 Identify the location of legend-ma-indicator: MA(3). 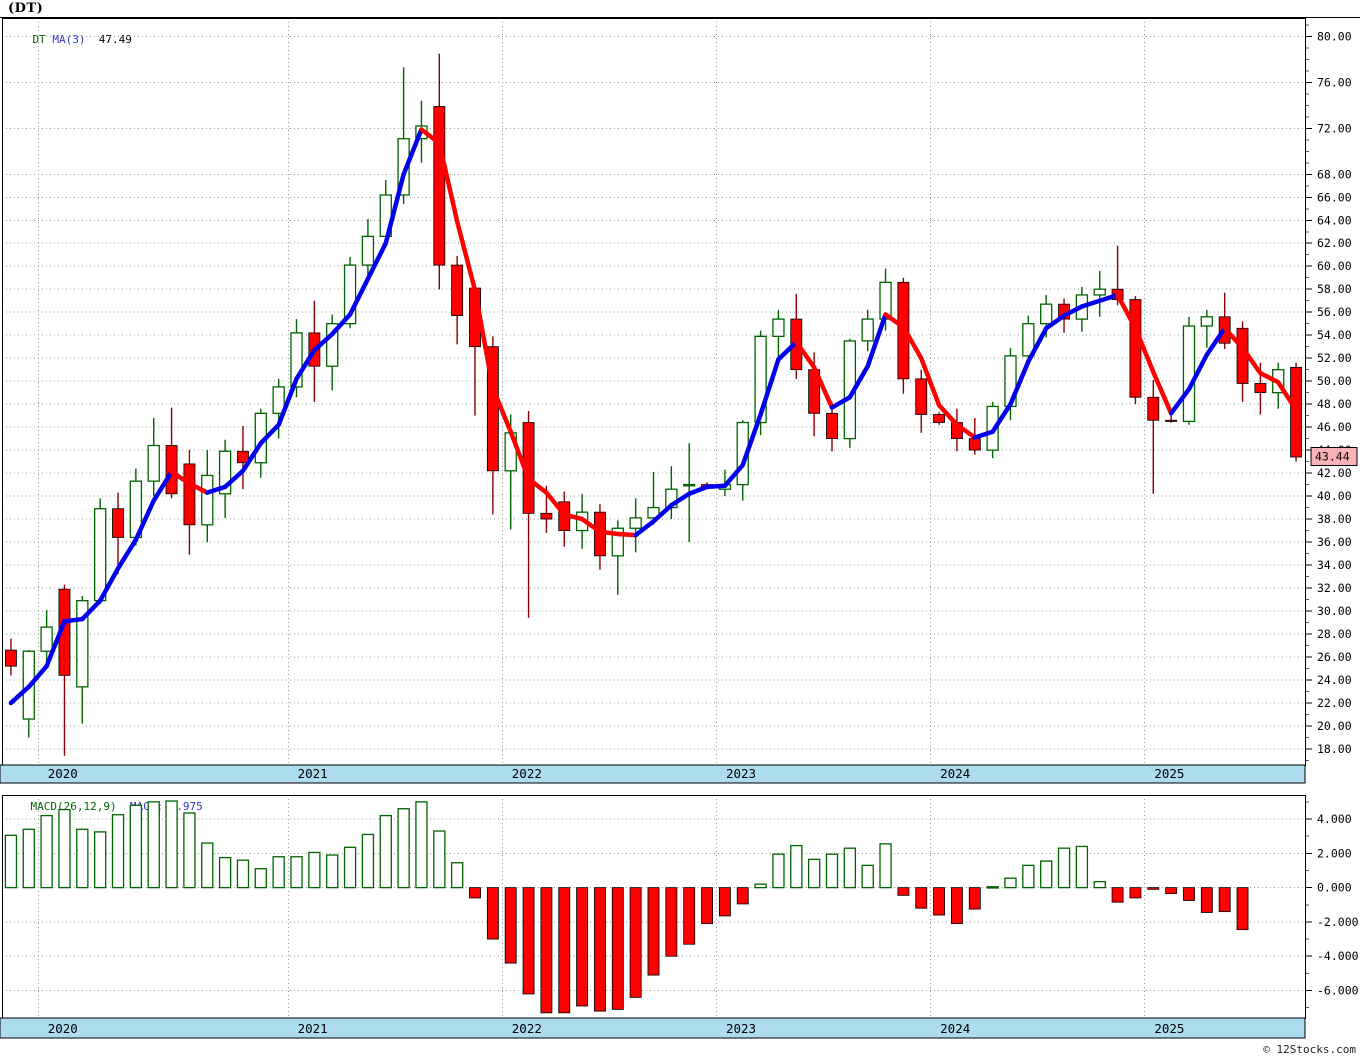
(69, 39).